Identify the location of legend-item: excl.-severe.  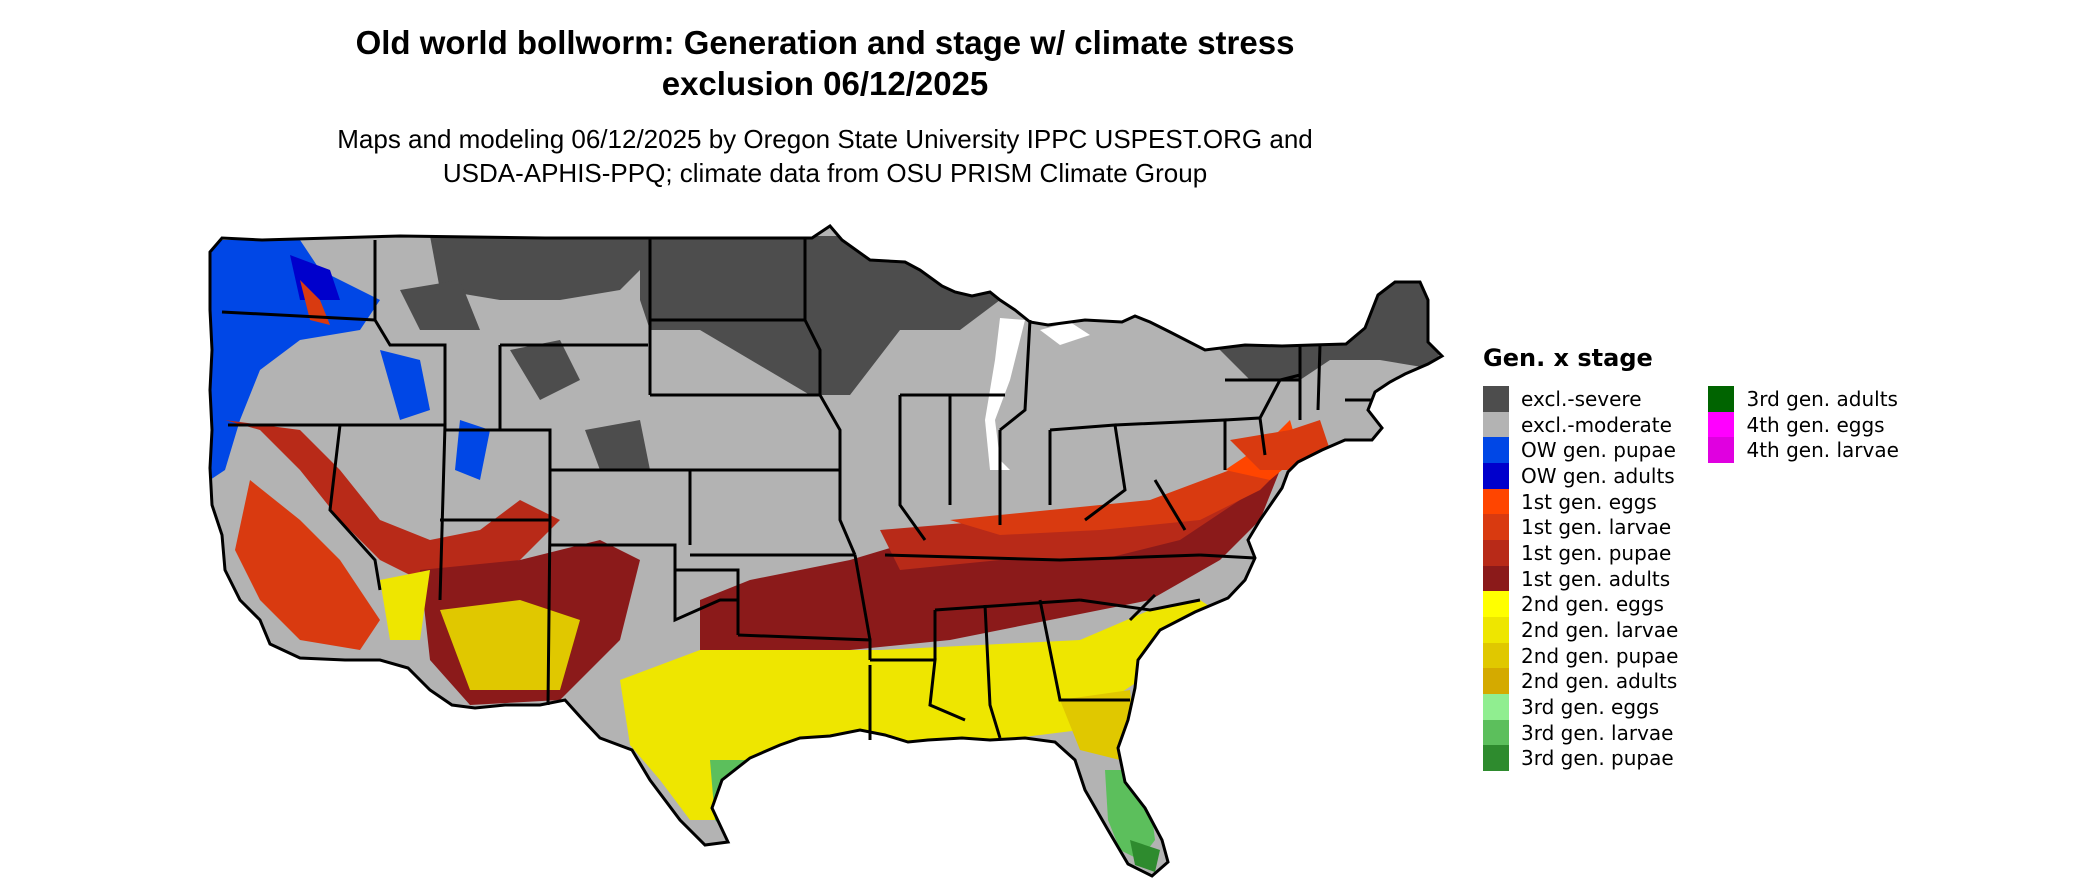
(1580, 398).